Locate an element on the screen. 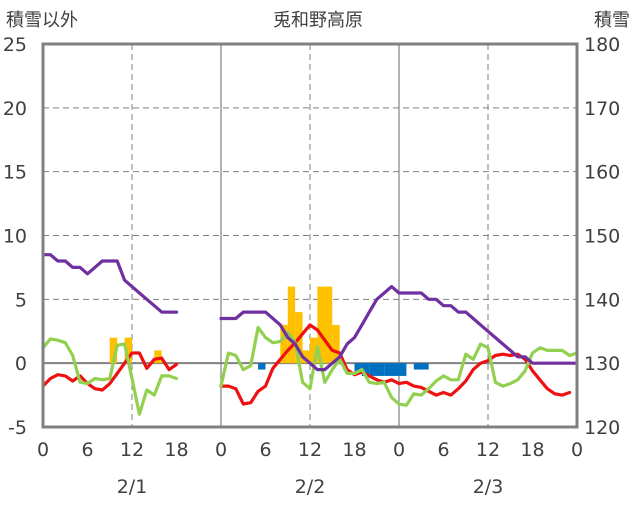  y-right-tick-label: 130 is located at coordinates (602, 364).